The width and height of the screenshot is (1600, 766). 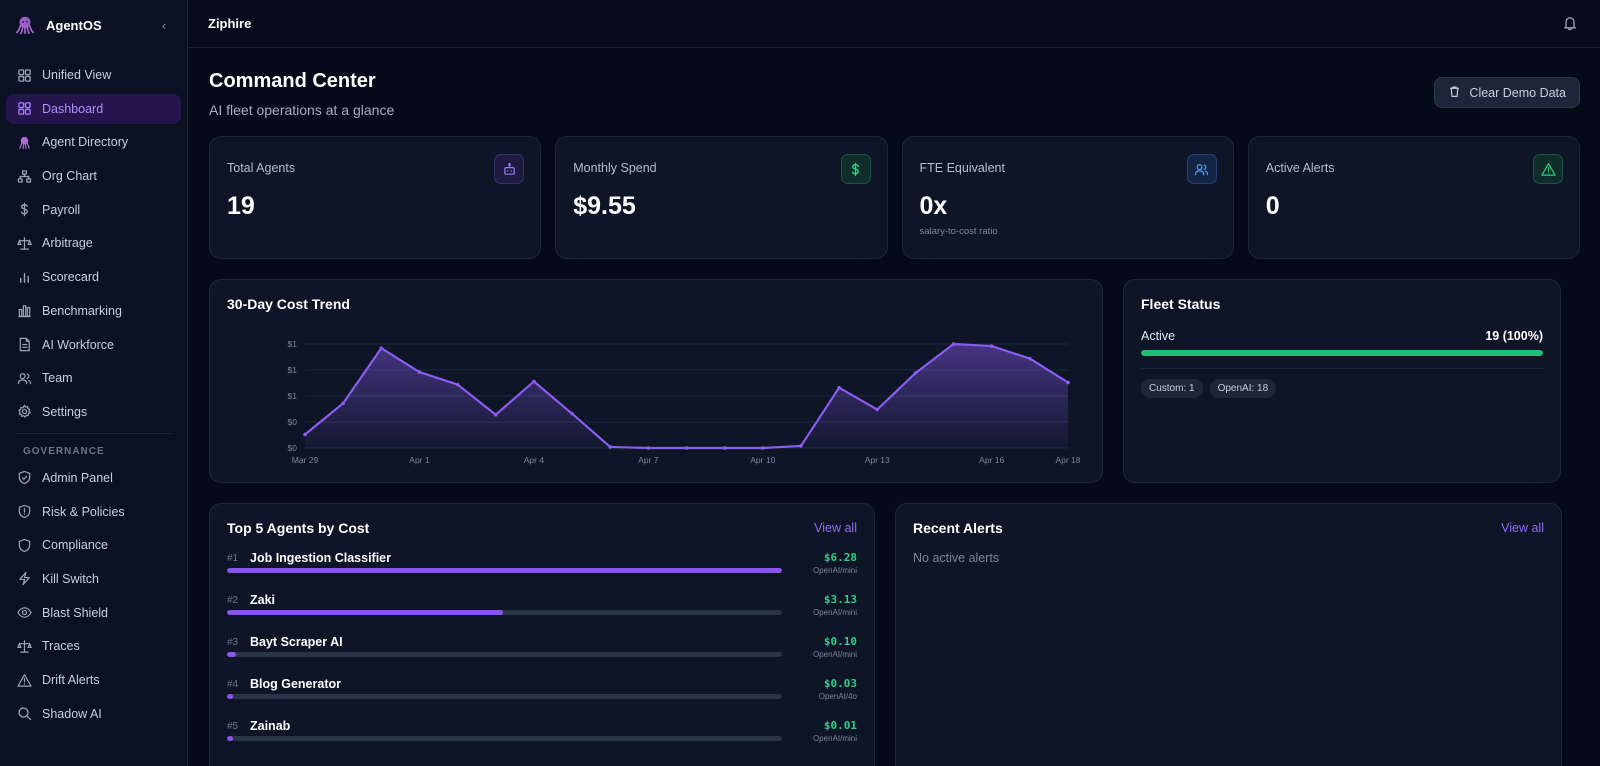 I want to click on agent-row: #4 Blog Generator $0.03 OpenAI/4o, so click(x=542, y=691).